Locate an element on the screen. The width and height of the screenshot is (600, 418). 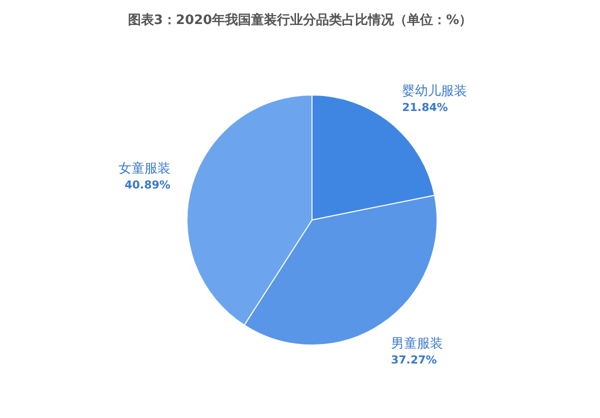
chart-title: 图表3：2020年我国童装行业分品类占比情况（单位：%） is located at coordinates (300, 20).